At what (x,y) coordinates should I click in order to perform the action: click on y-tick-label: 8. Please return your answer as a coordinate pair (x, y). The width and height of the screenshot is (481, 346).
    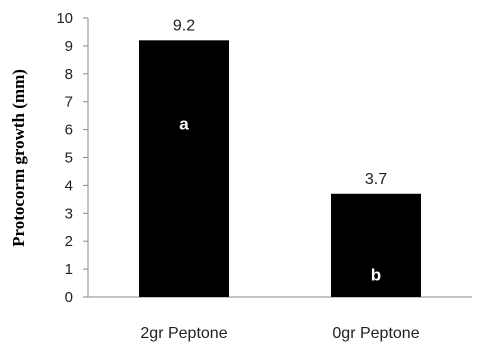
    Looking at the image, I should click on (69, 74).